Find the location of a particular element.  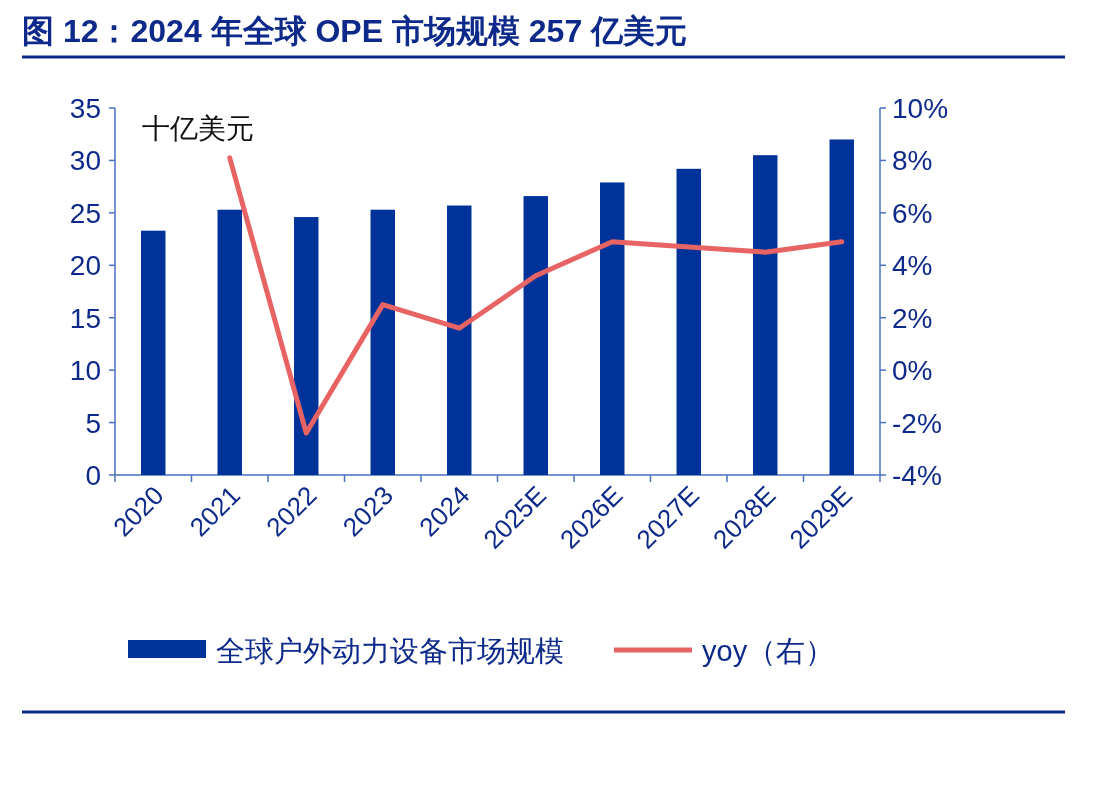

y-tick-label: 10 is located at coordinates (85, 371).